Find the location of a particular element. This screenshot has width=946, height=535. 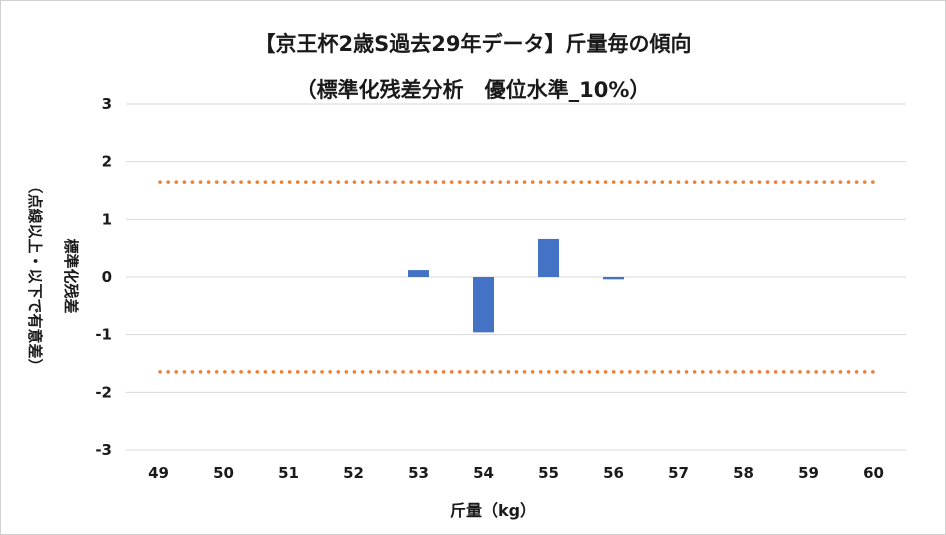

x-tick-label: 50 is located at coordinates (223, 473).